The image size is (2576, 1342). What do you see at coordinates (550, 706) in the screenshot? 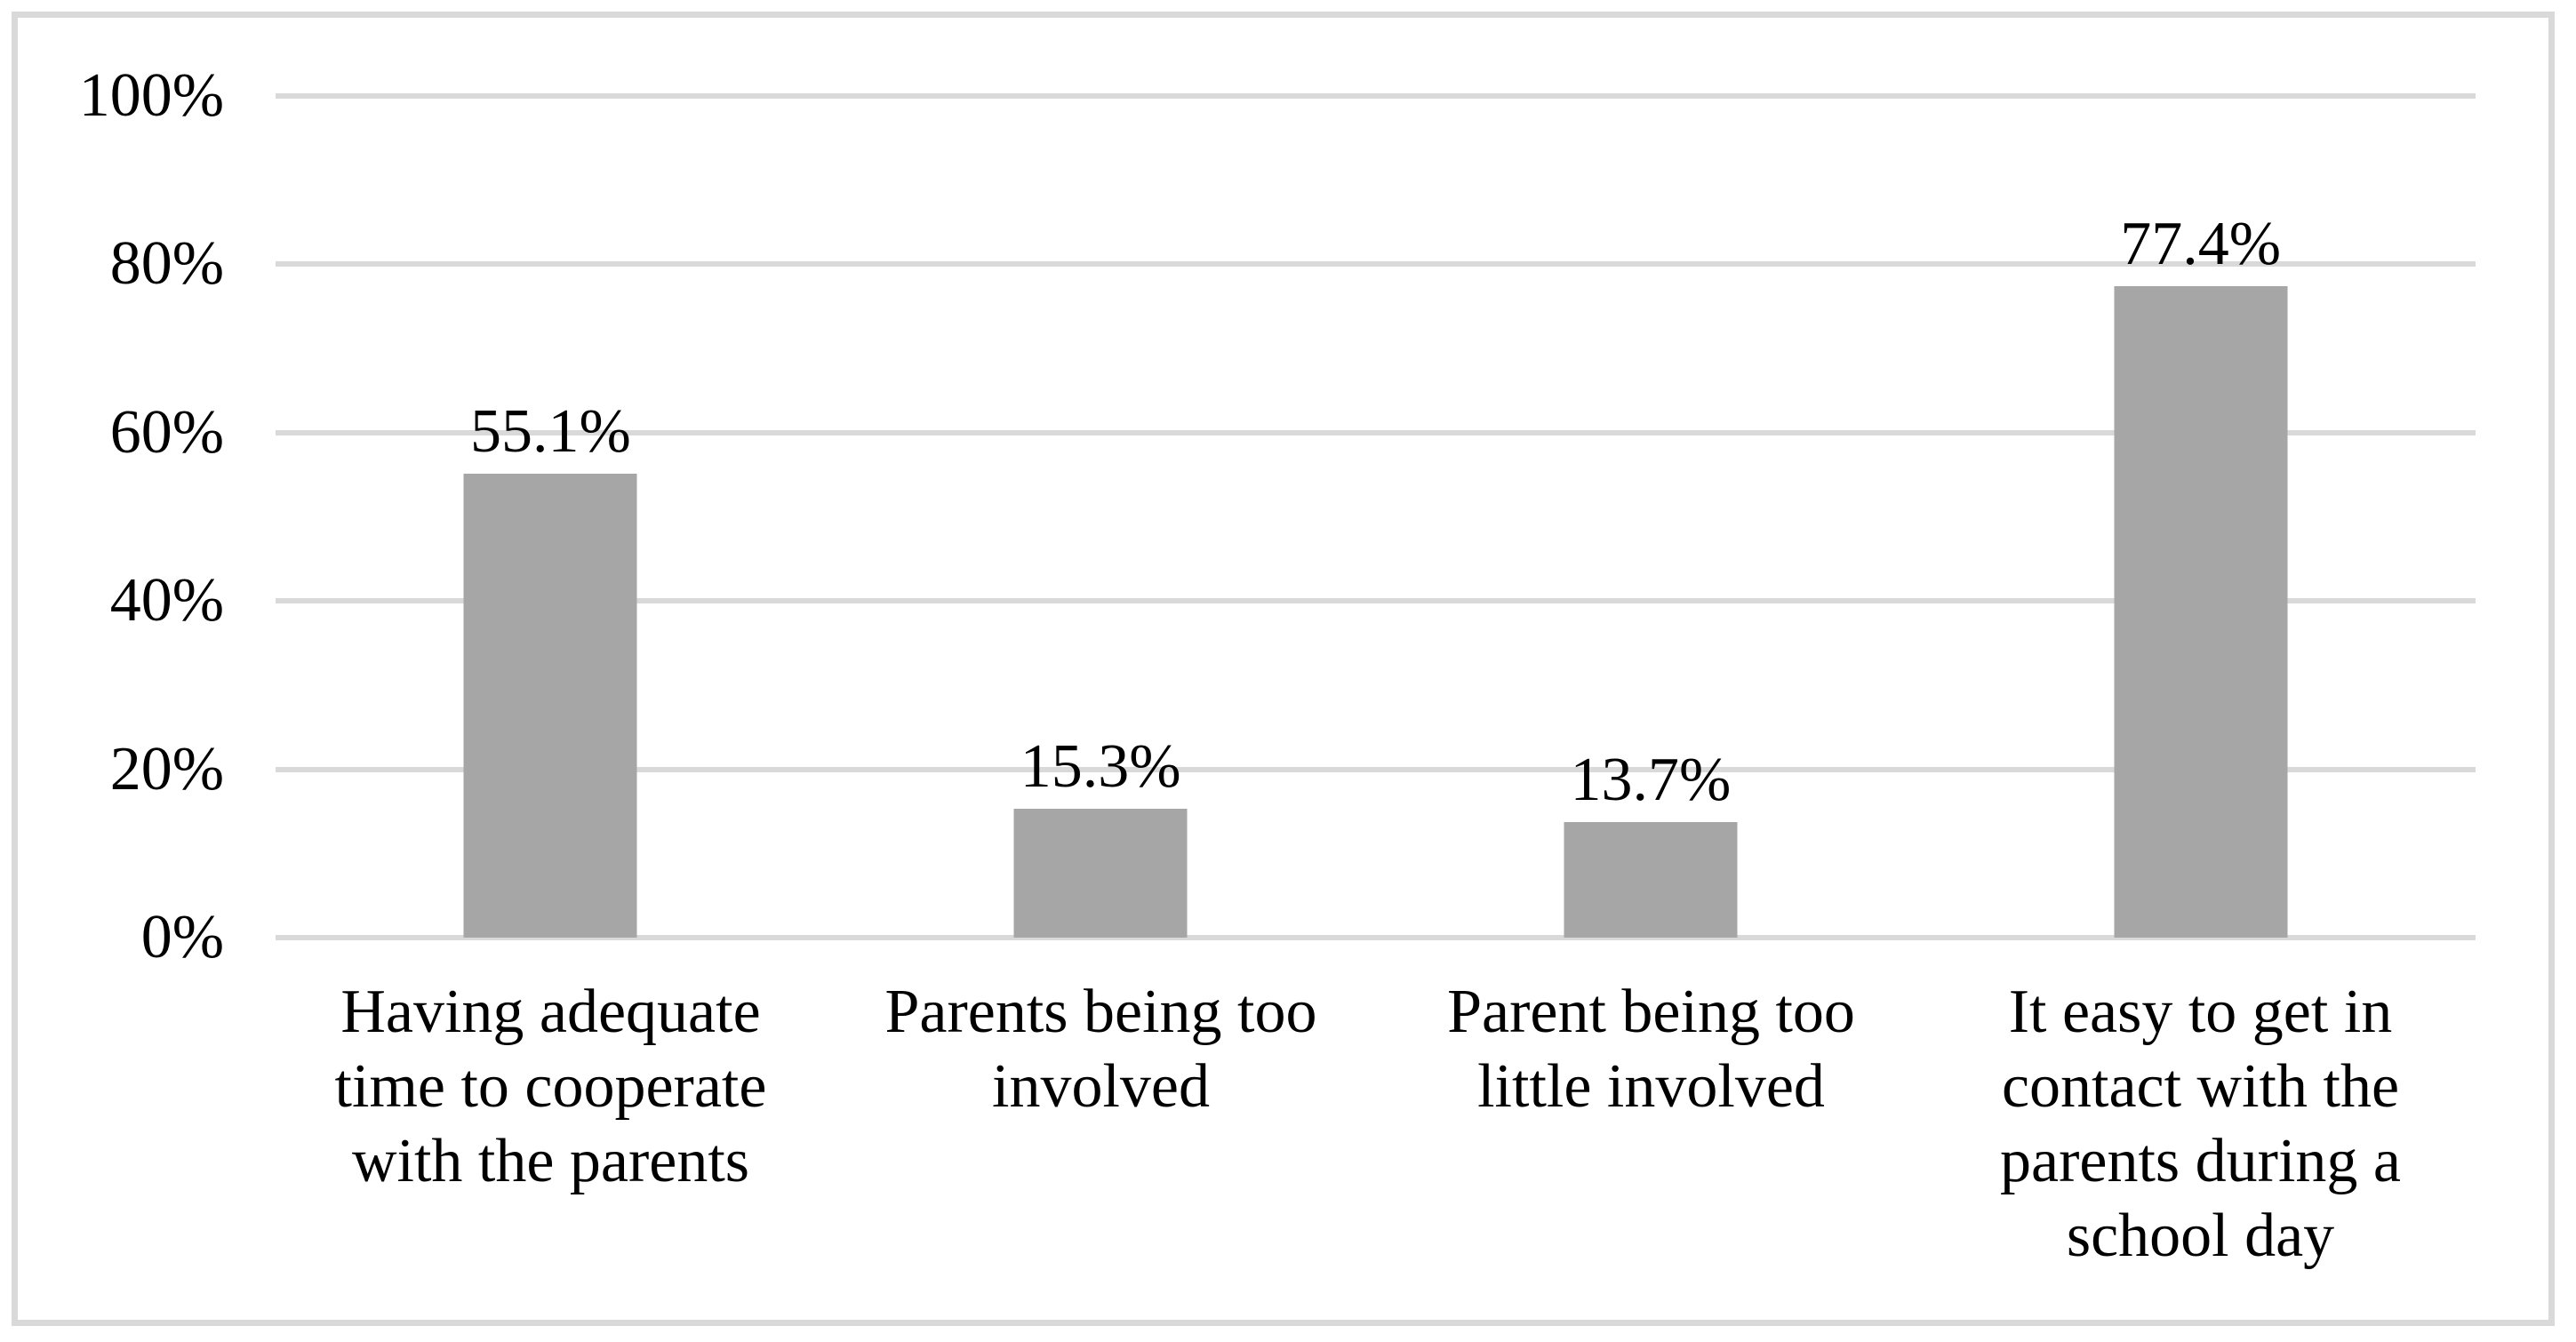
I see `bar-having-adequate-time` at bounding box center [550, 706].